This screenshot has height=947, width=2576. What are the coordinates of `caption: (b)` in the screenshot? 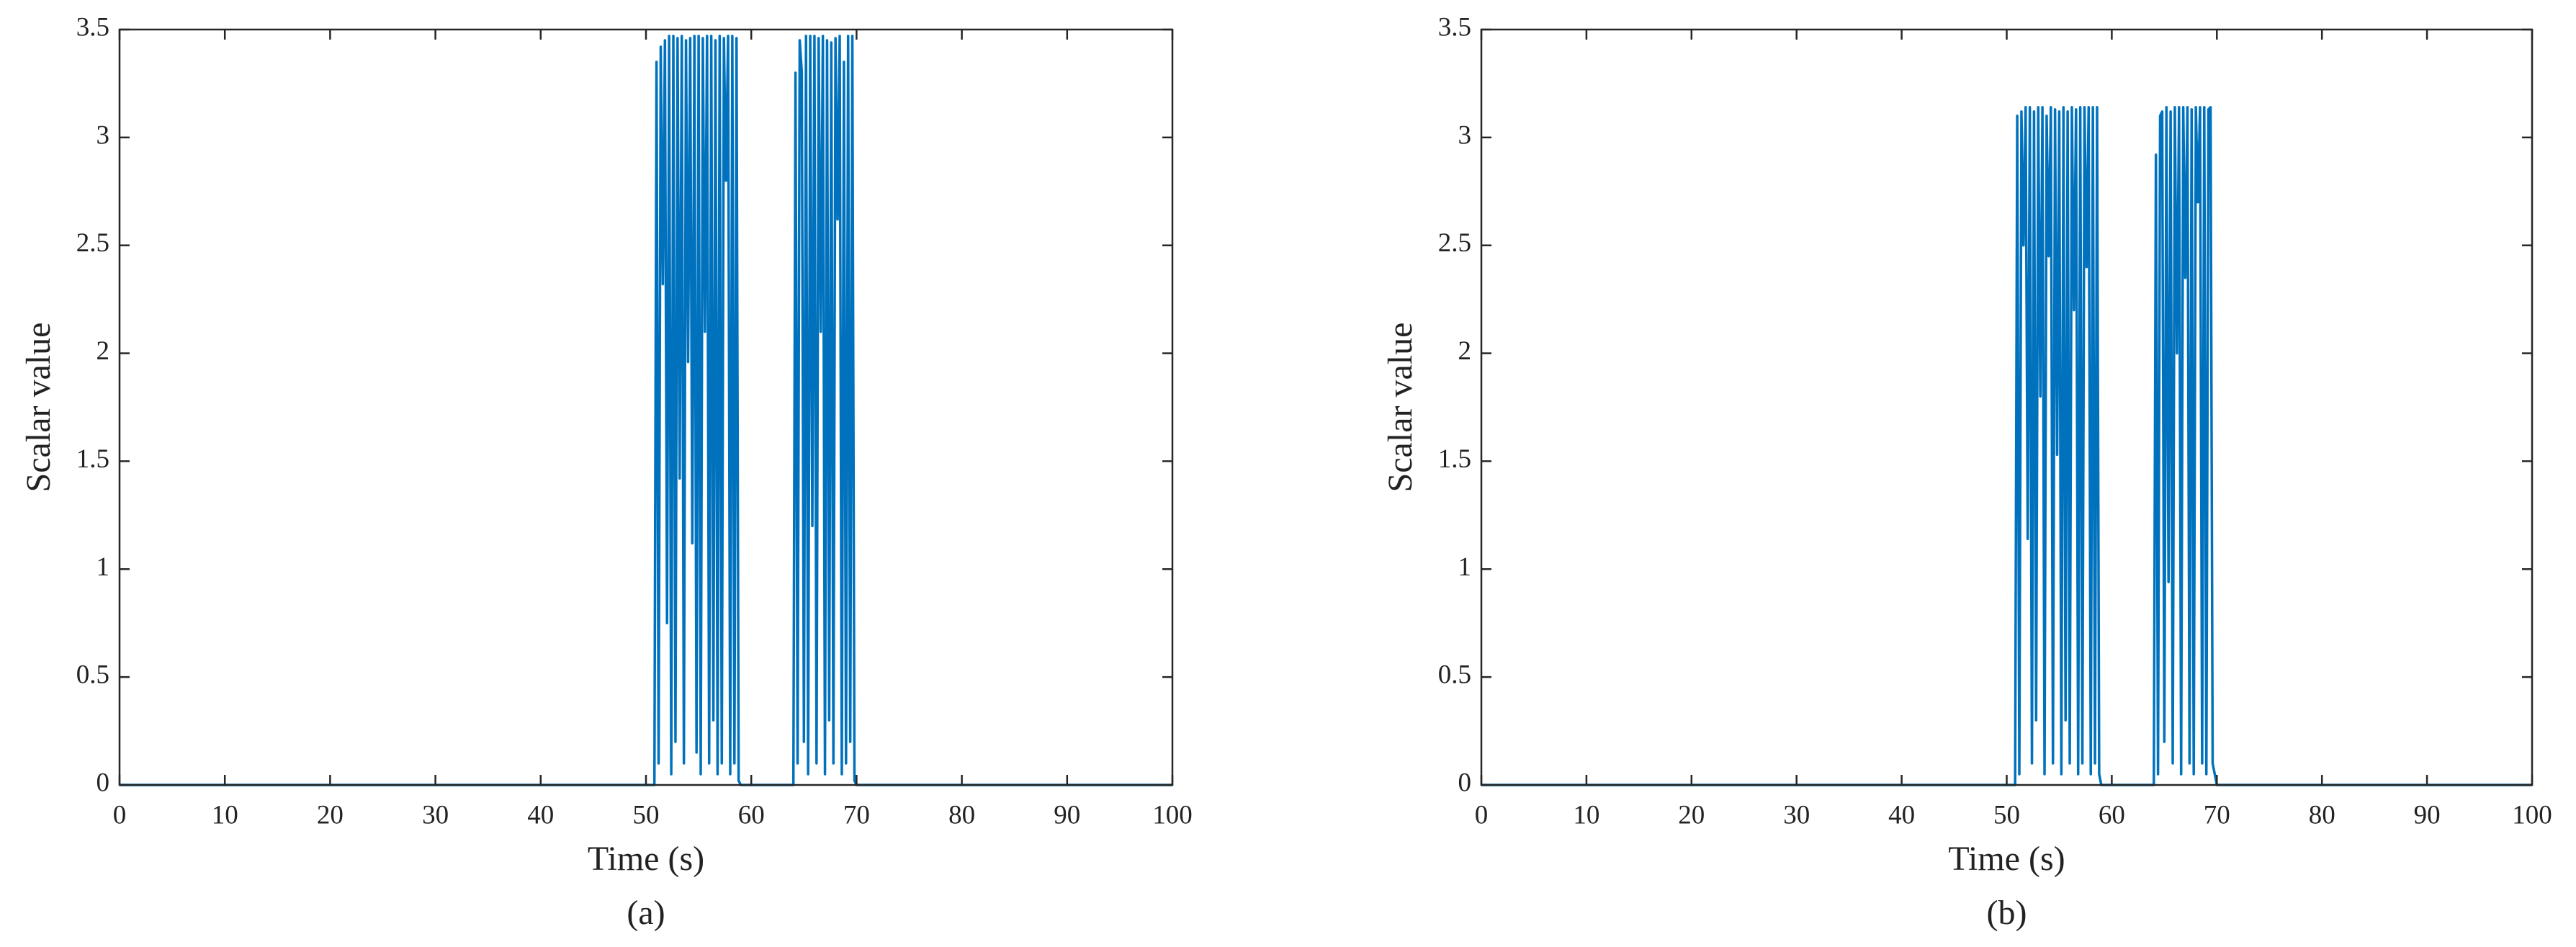 It's located at (2007, 913).